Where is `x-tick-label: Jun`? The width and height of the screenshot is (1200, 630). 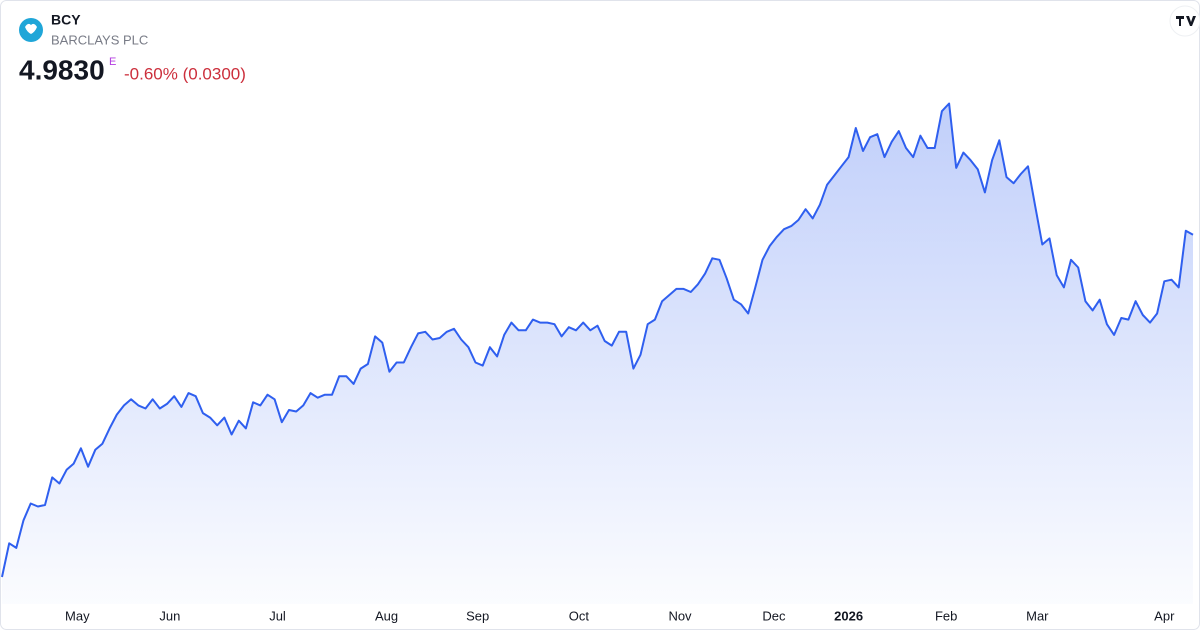 x-tick-label: Jun is located at coordinates (169, 615).